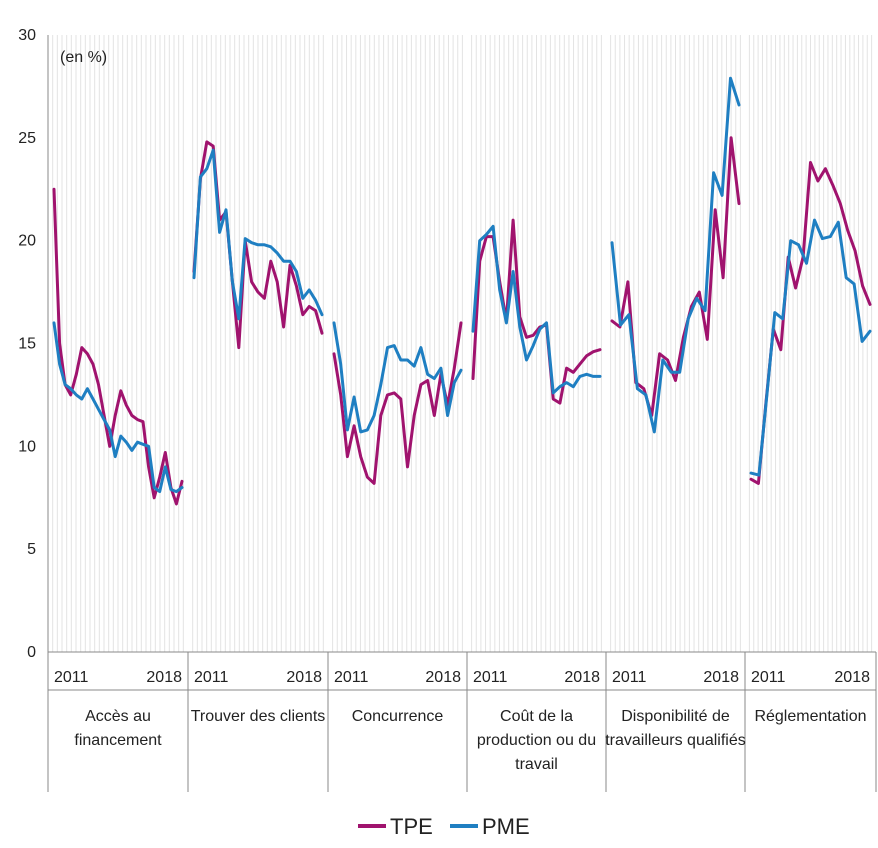 Image resolution: width=878 pixels, height=848 pixels. I want to click on category-label: production ou du, so click(536, 740).